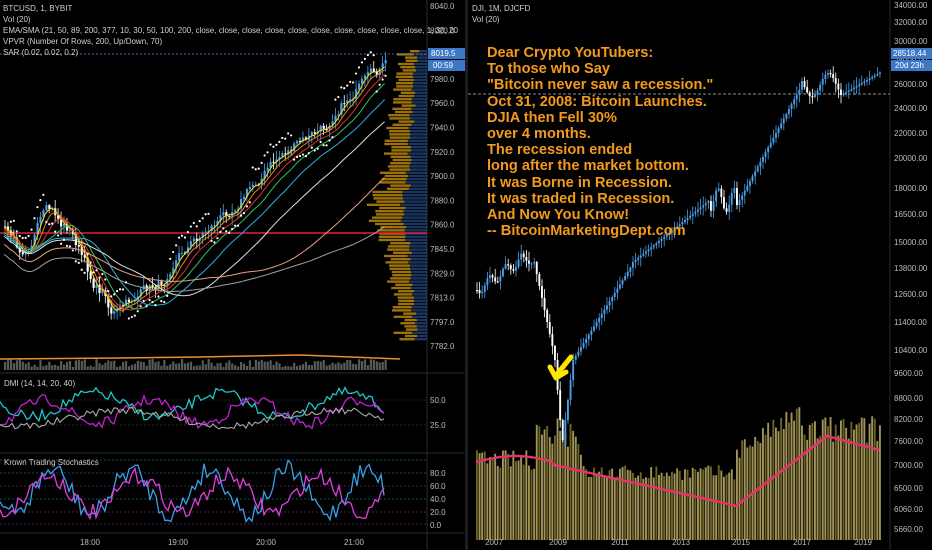 This screenshot has height=550, width=932. I want to click on dji-symbol-label: DJI, 1M, DJCFD, so click(501, 8).